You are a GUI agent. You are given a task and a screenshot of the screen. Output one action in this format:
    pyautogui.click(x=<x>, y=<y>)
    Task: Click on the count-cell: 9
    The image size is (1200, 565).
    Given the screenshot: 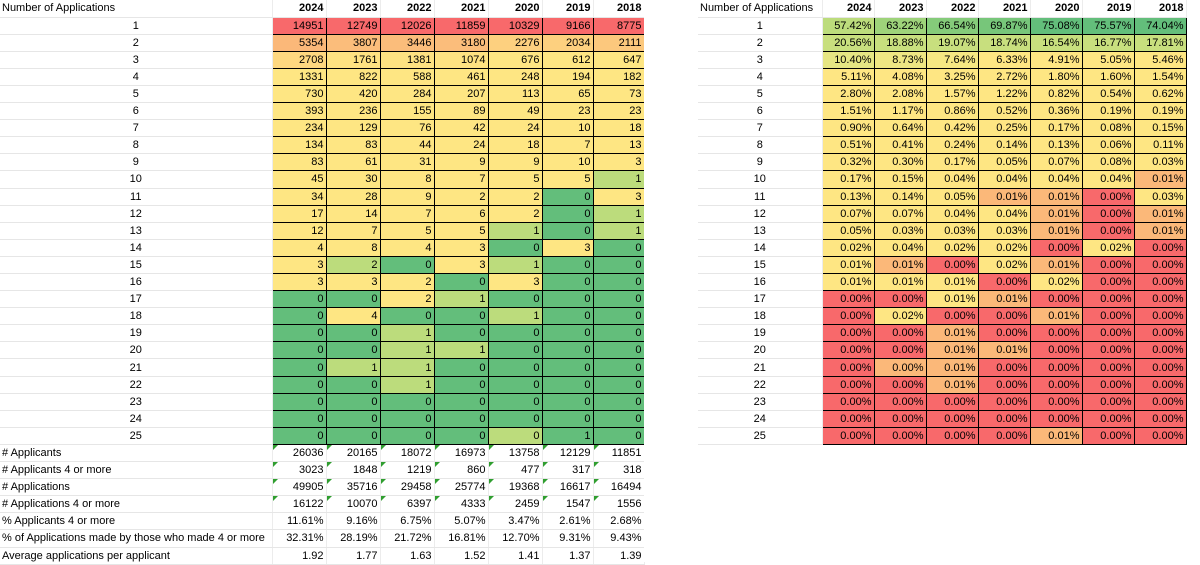 What is the action you would take?
    pyautogui.click(x=407, y=197)
    